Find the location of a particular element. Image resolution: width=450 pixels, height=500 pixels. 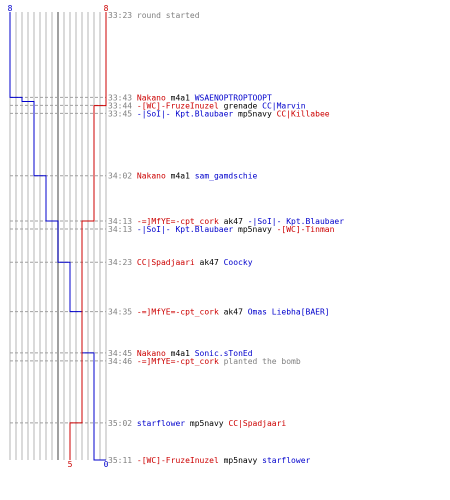

event-row: 34:02 Nakano m4a1 sam_gamdschie is located at coordinates (183, 176).